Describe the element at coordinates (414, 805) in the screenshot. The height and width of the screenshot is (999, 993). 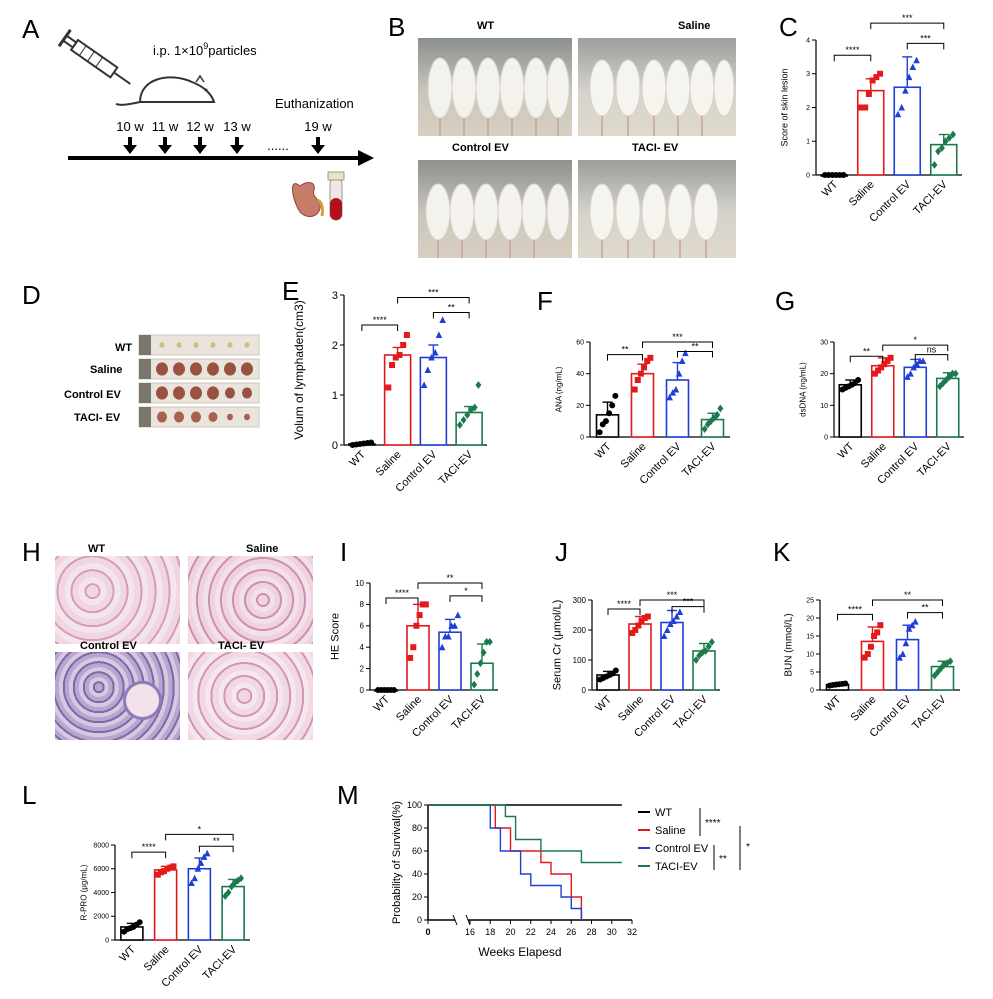
I see `y-tick-label: 100` at that location.